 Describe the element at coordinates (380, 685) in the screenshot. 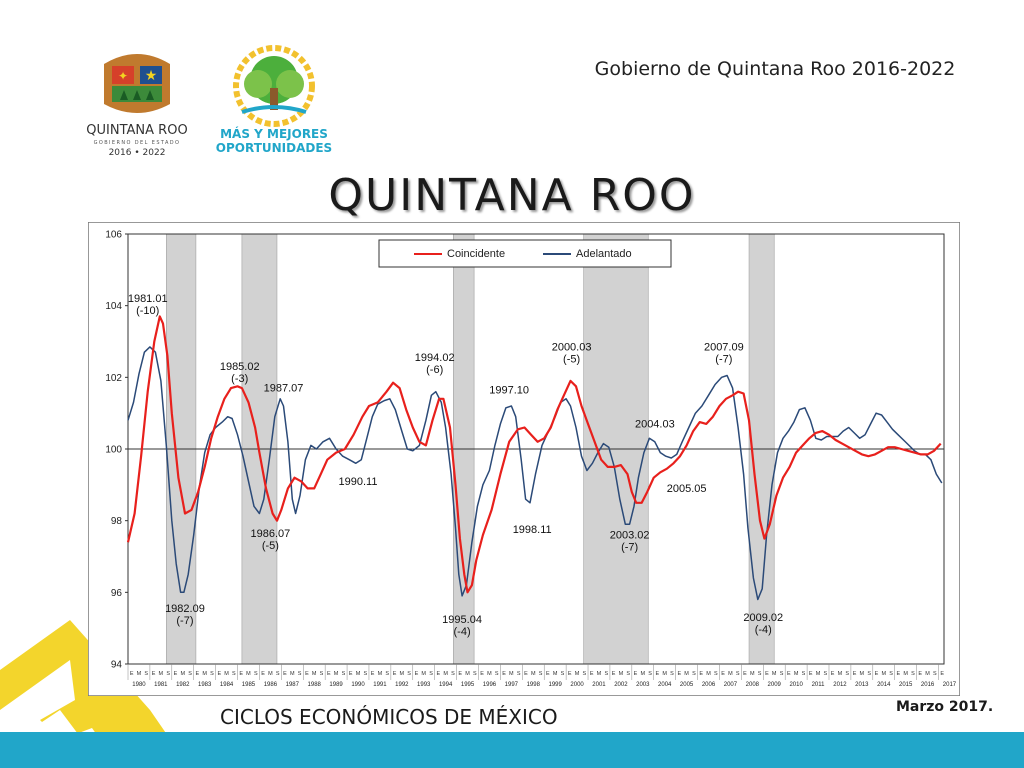

I see `x-year-label: 1991` at that location.